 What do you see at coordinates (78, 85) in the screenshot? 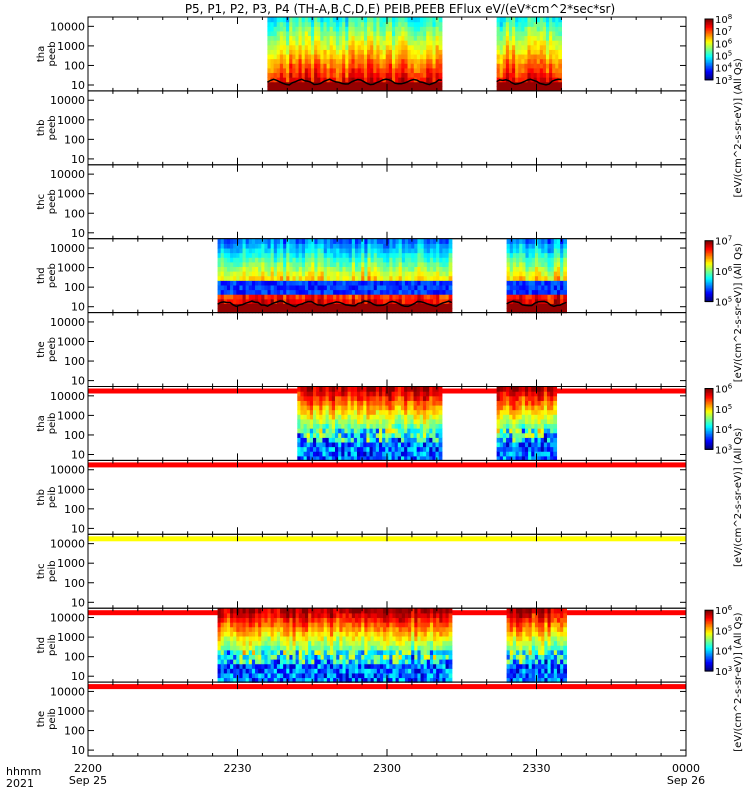
I see `y-tick-label: 10` at bounding box center [78, 85].